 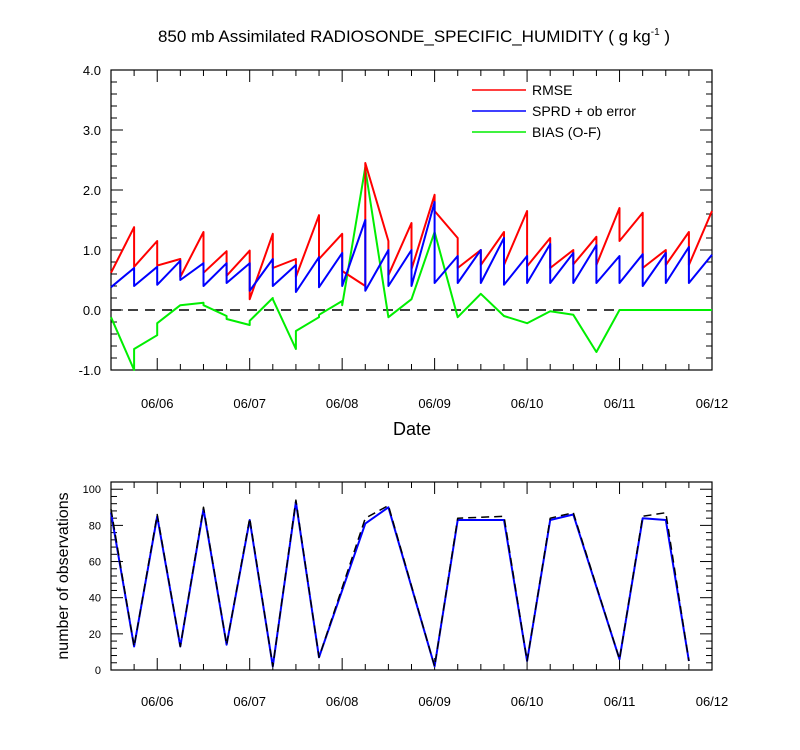 I want to click on legend-label-rmse: RMSE, so click(x=552, y=90).